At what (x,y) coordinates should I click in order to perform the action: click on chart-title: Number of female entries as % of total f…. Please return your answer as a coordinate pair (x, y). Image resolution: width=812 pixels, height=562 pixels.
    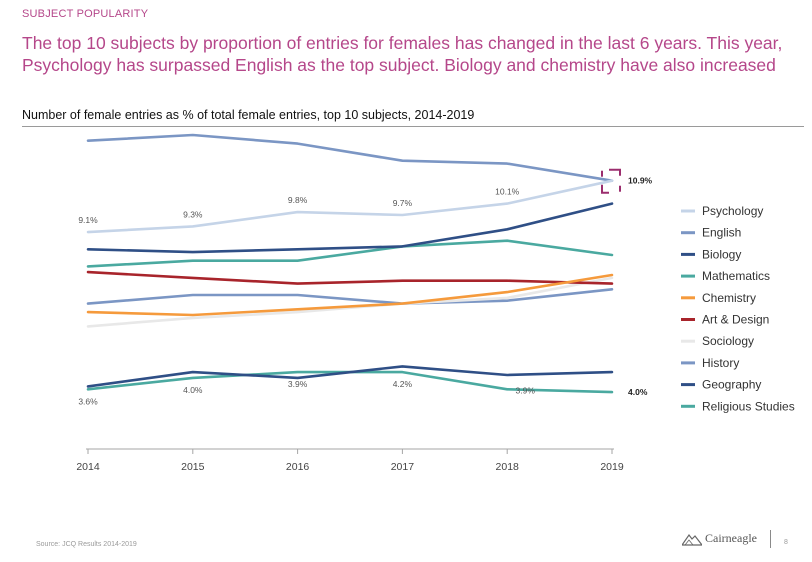
    Looking at the image, I should click on (248, 115).